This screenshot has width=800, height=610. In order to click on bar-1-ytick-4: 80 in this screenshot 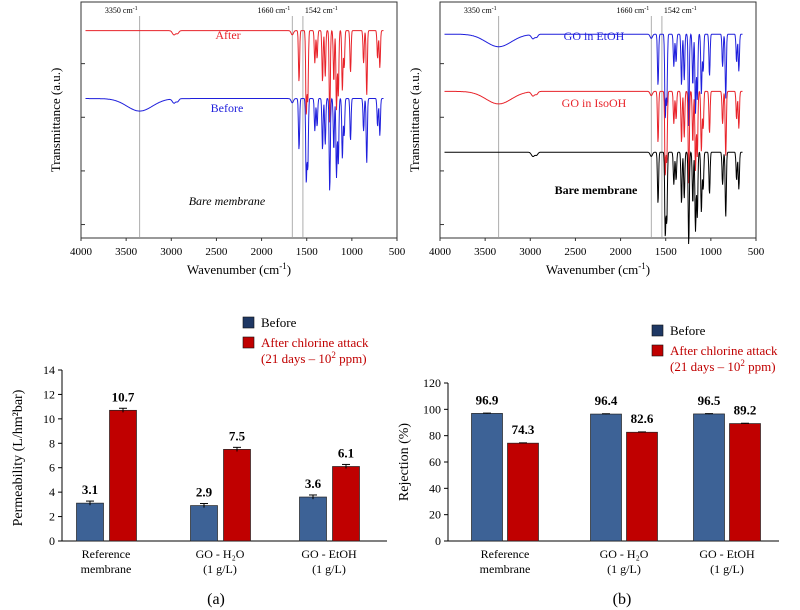, I will do `click(435, 436)`.